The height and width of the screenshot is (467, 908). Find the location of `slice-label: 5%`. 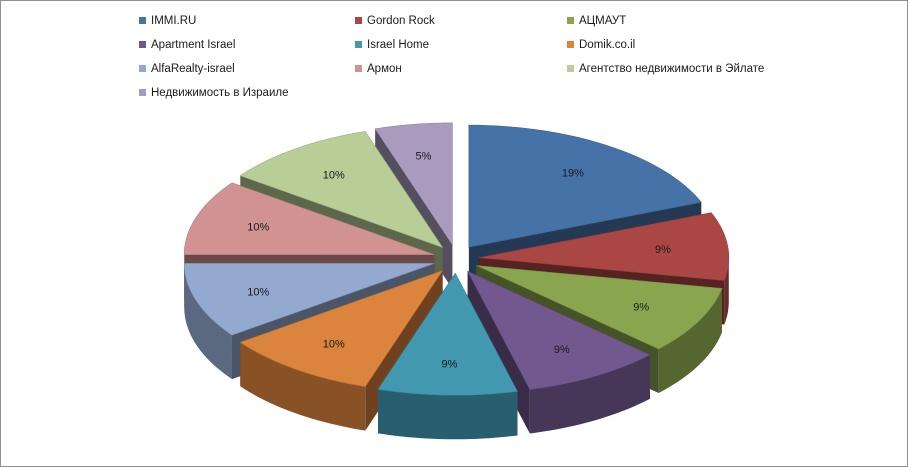

slice-label: 5% is located at coordinates (424, 157).